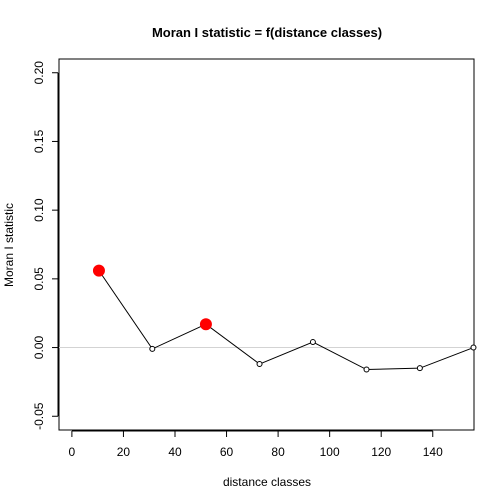  What do you see at coordinates (433, 452) in the screenshot?
I see `x-tick-label: 140` at bounding box center [433, 452].